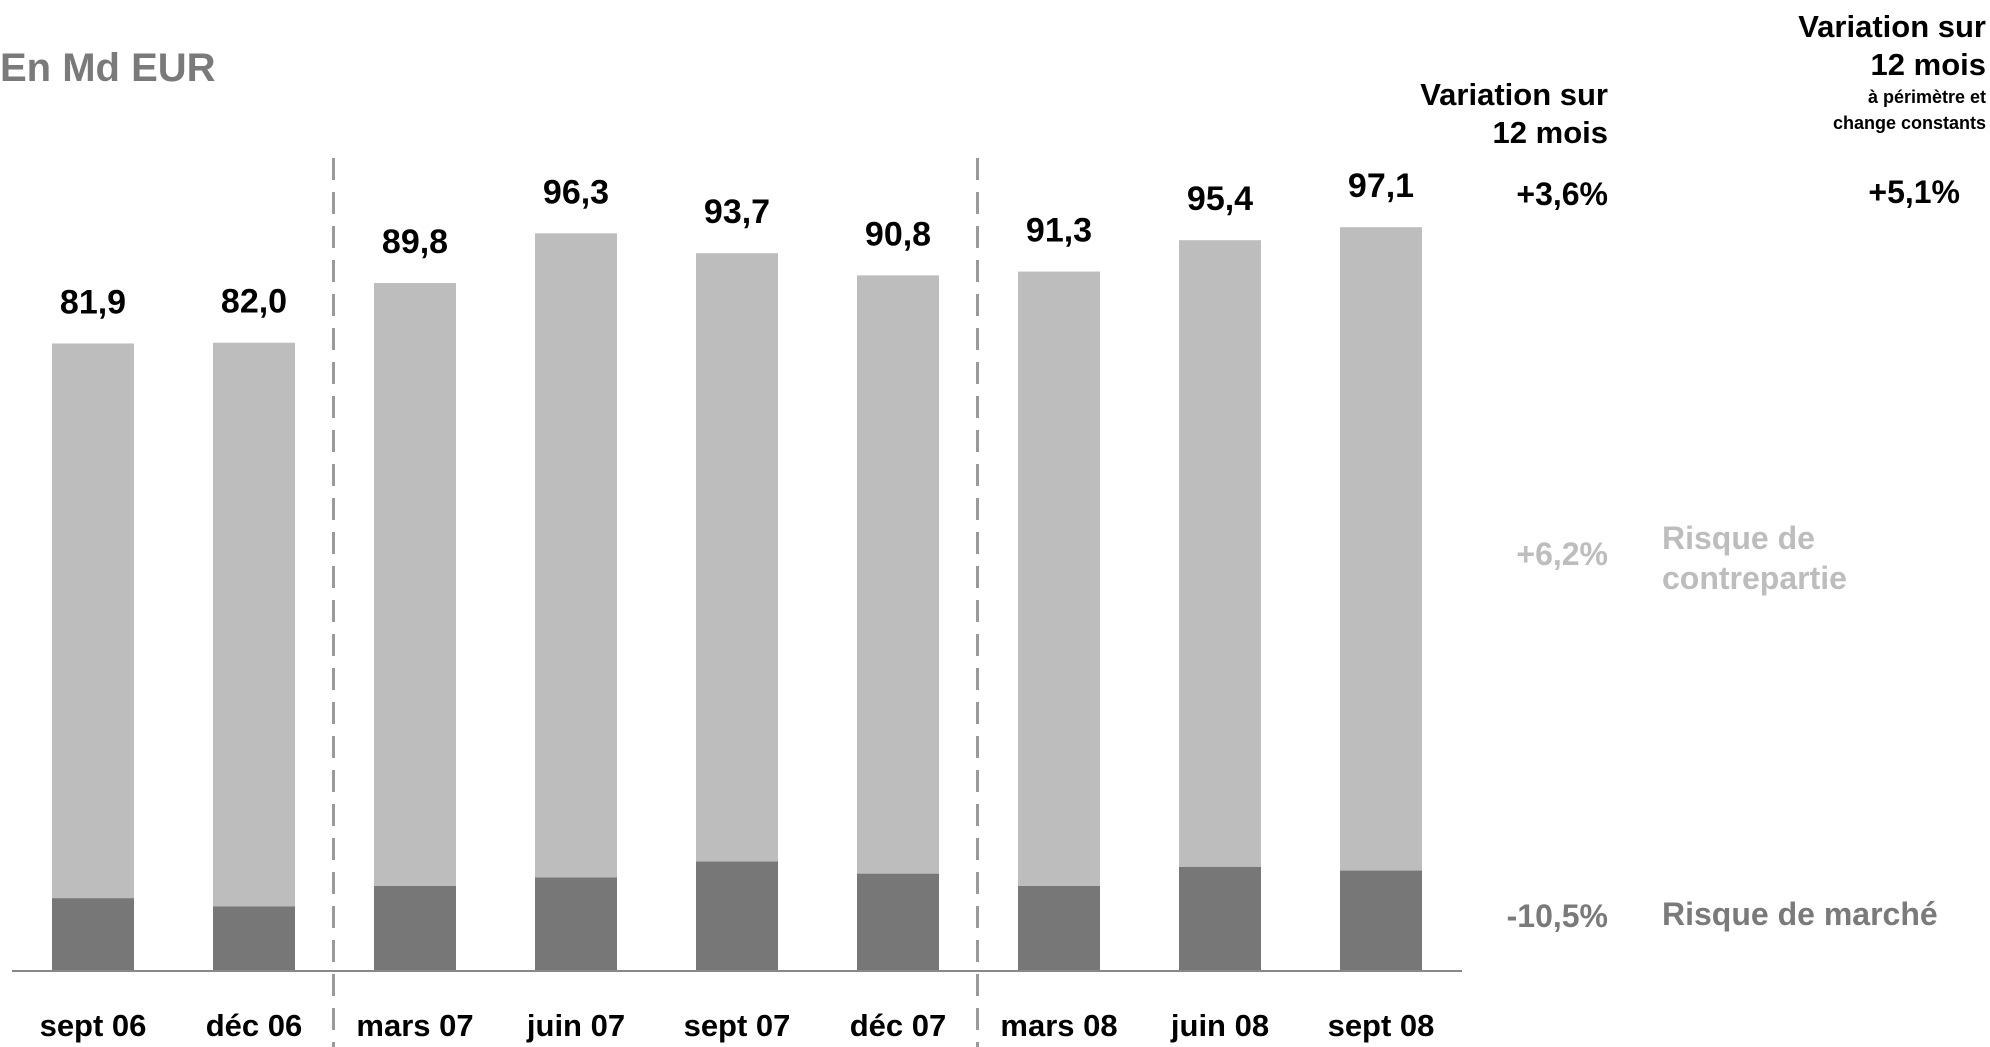 This screenshot has width=1990, height=1047. I want to click on x-tick-label-6: mars 08, so click(1058, 1025).